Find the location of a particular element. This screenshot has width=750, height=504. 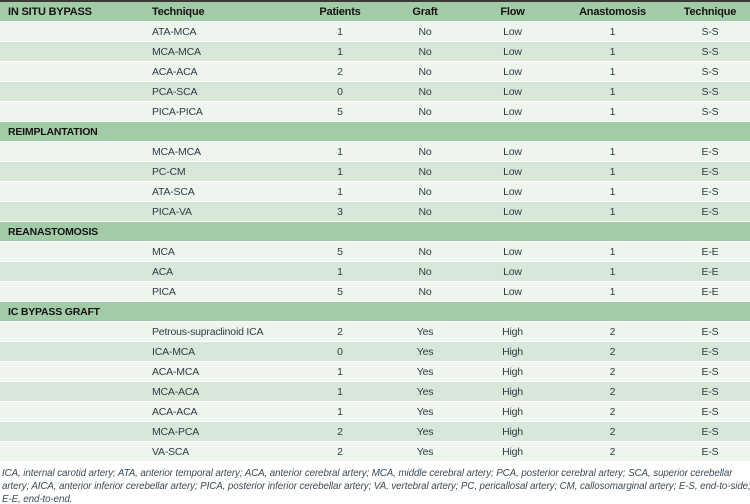

data-cell: MCA-MCA is located at coordinates (223, 52).